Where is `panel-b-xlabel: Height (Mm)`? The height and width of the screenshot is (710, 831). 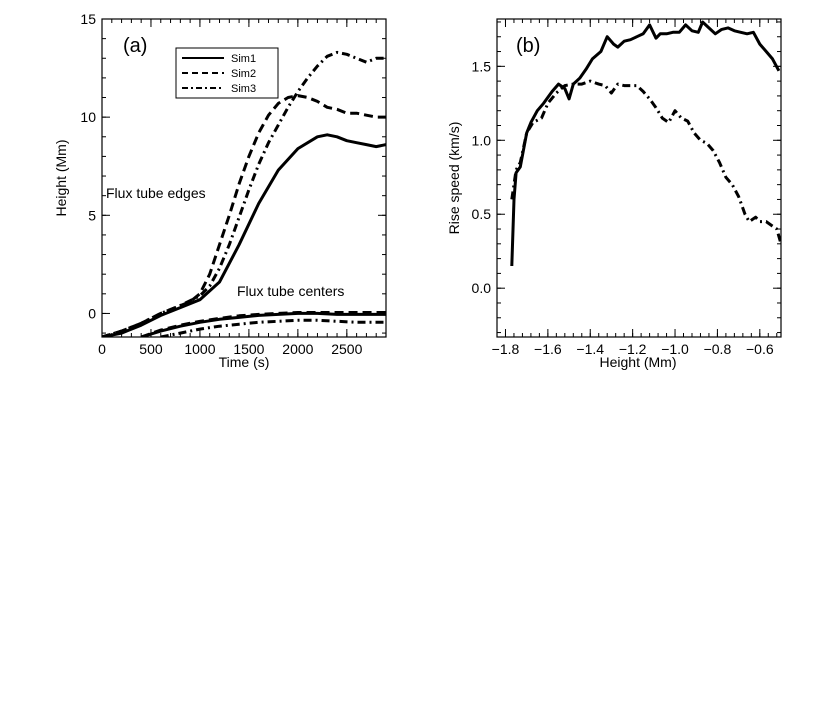
panel-b-xlabel: Height (Mm) is located at coordinates (637, 362).